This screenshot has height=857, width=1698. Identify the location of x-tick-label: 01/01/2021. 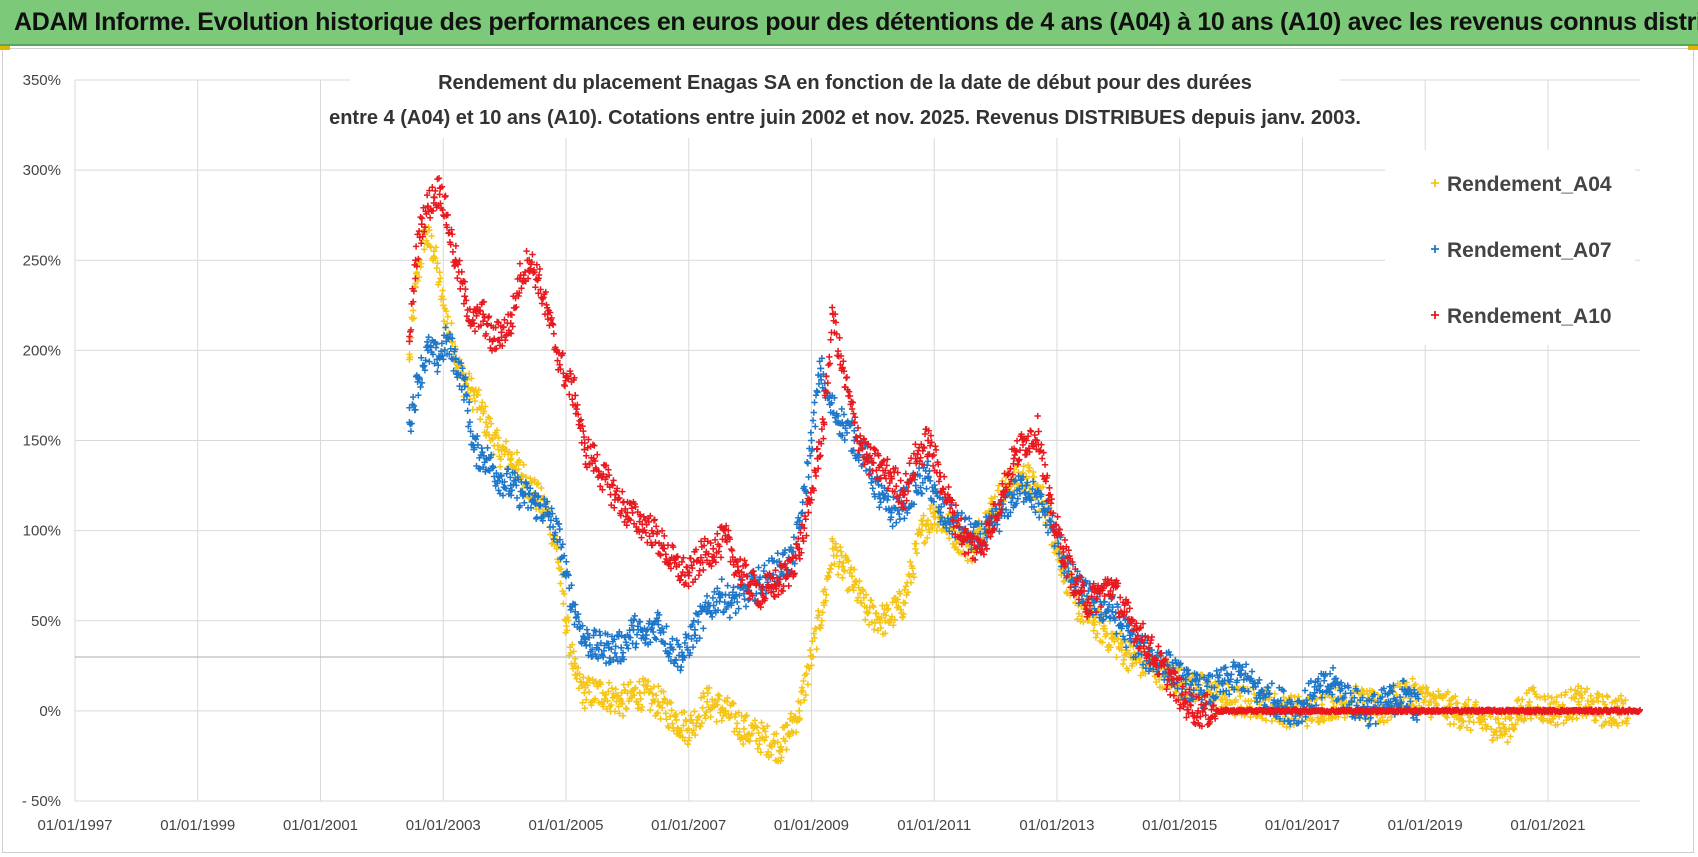
(1547, 825).